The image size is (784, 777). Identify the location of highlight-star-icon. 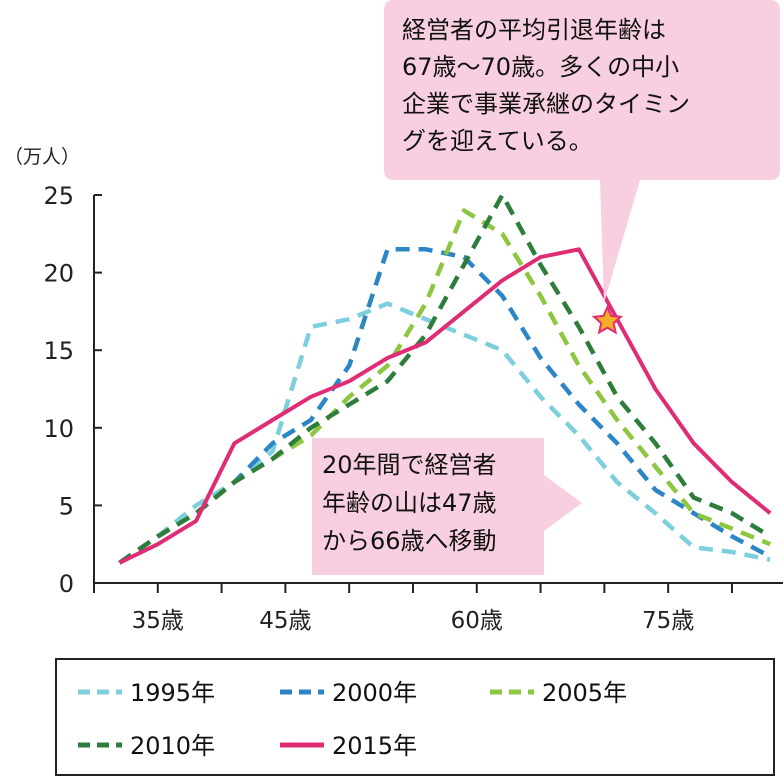
(607, 319).